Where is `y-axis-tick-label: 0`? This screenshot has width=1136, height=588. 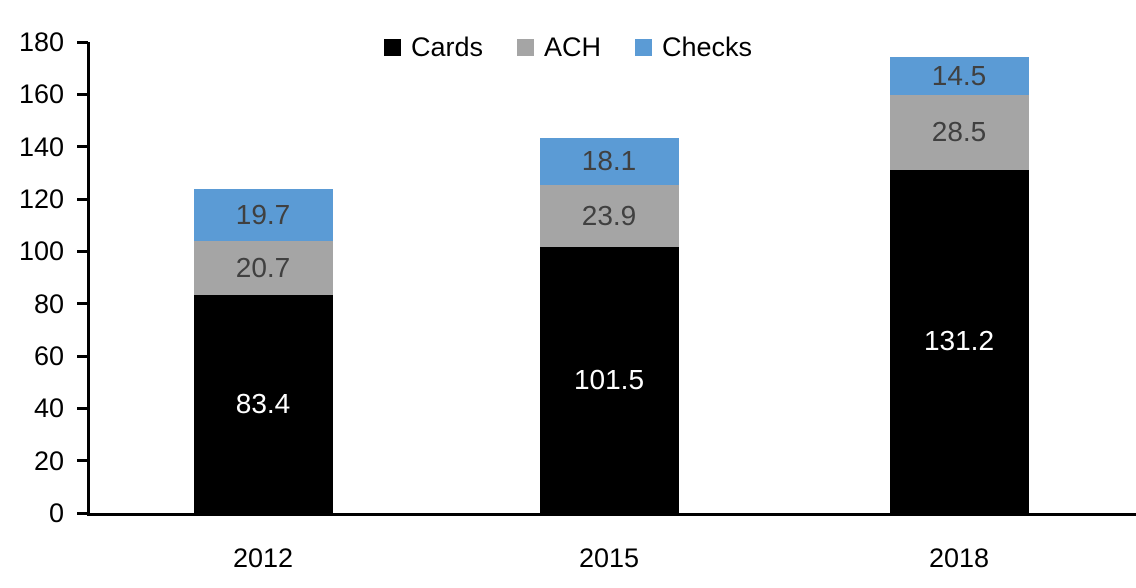
y-axis-tick-label: 0 is located at coordinates (56, 513).